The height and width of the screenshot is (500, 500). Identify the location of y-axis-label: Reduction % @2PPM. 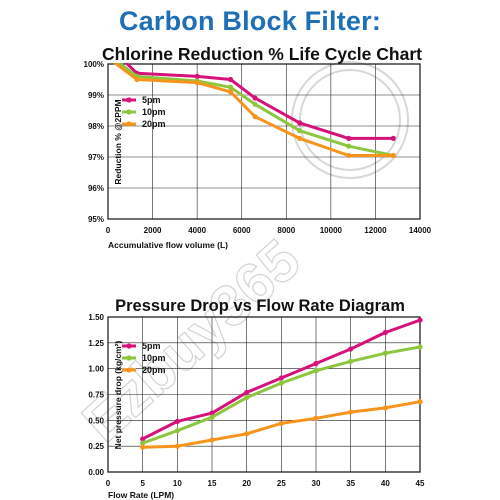
(118, 141).